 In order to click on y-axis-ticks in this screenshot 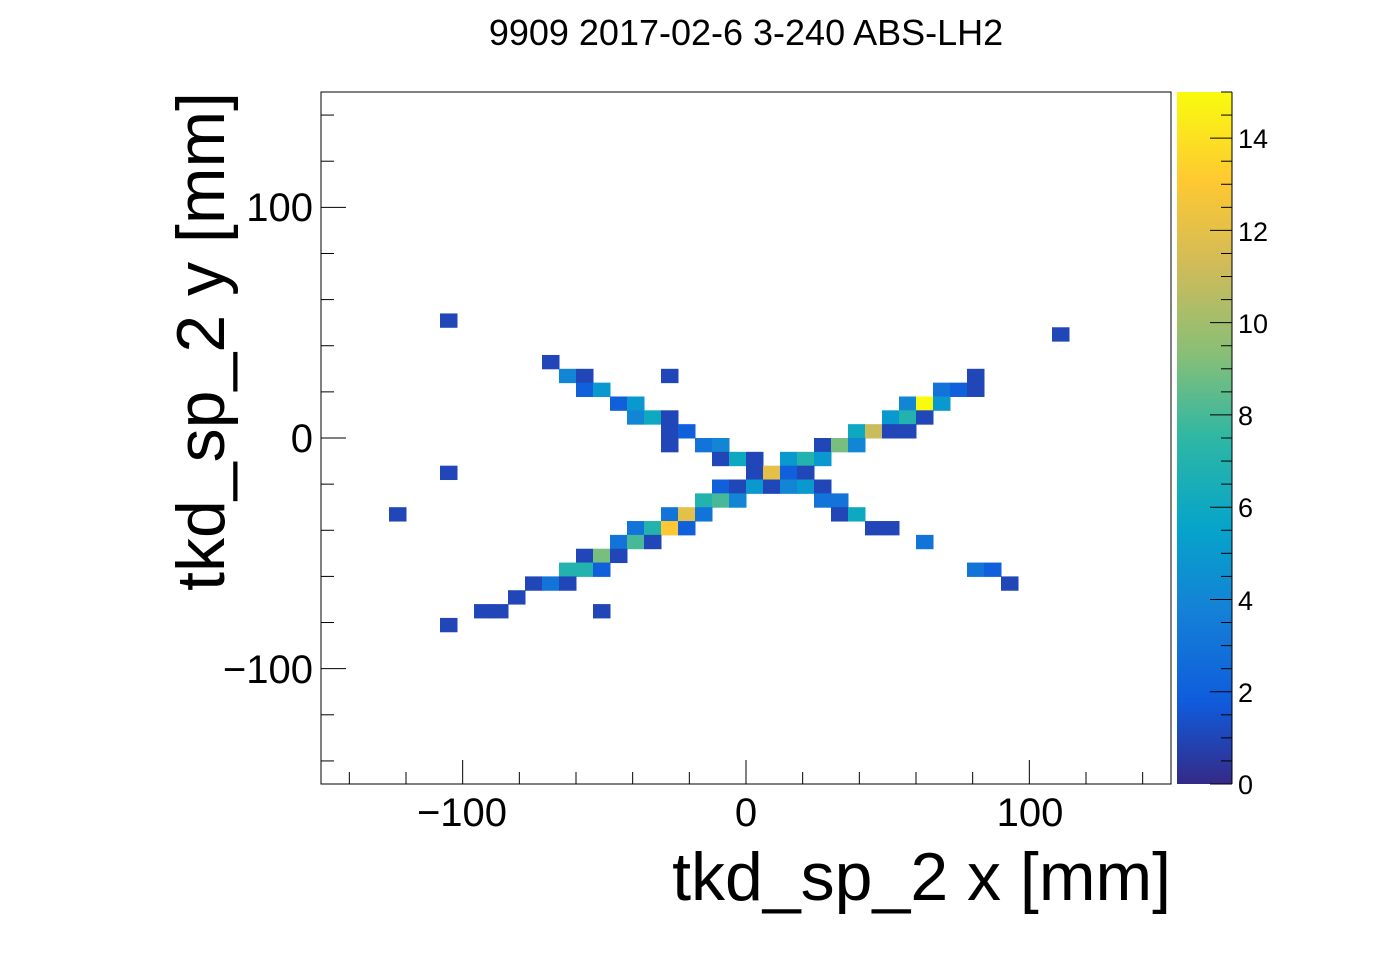, I will do `click(333, 438)`.